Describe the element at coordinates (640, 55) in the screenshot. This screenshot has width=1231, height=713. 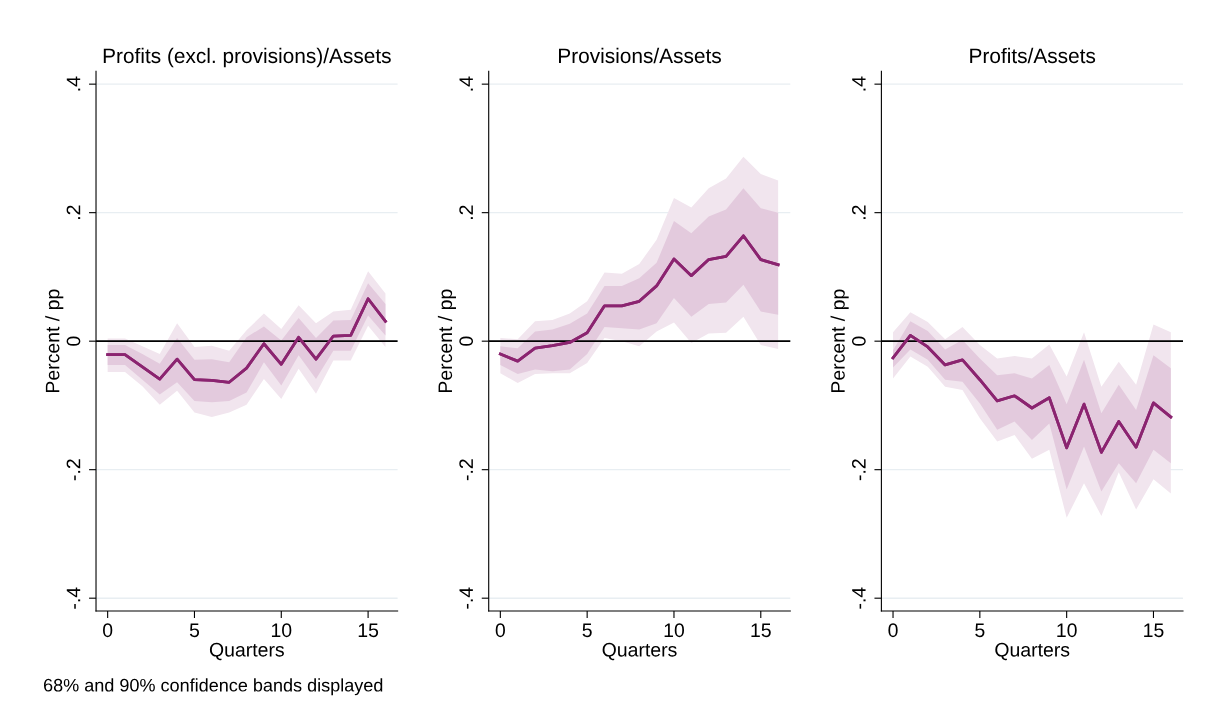
I see `chart-title: Provisions/Assets` at that location.